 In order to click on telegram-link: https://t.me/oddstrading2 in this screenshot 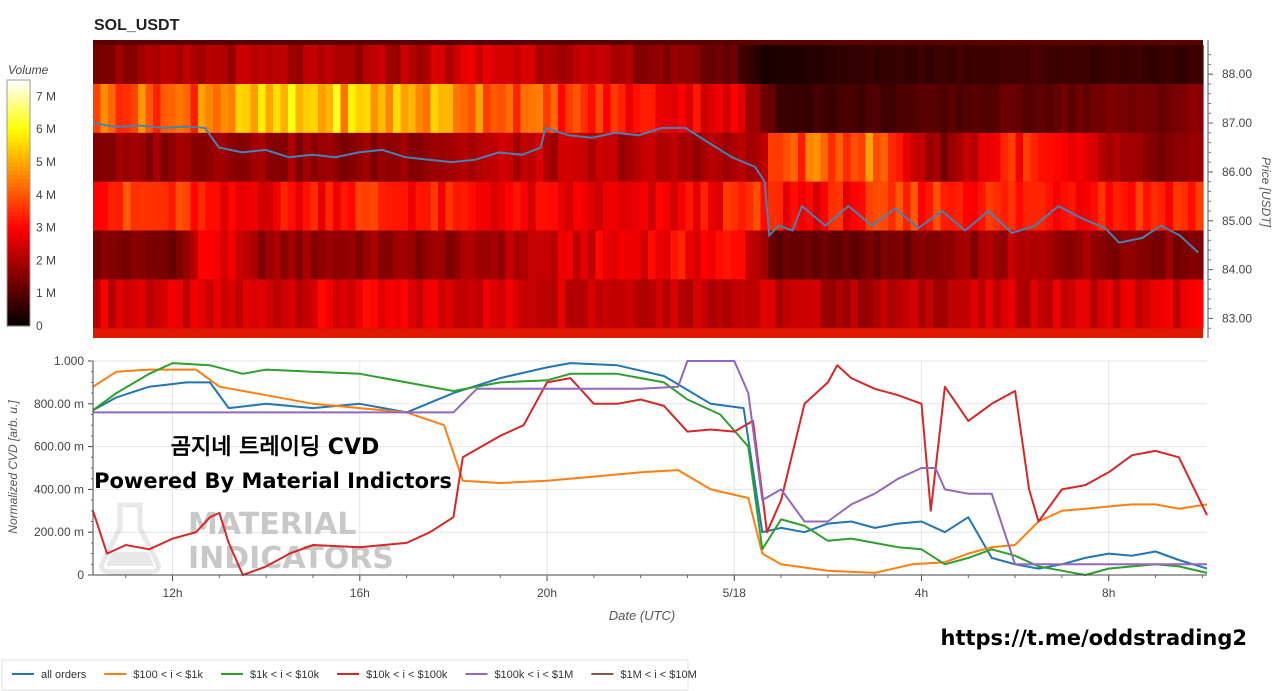, I will do `click(1094, 638)`.